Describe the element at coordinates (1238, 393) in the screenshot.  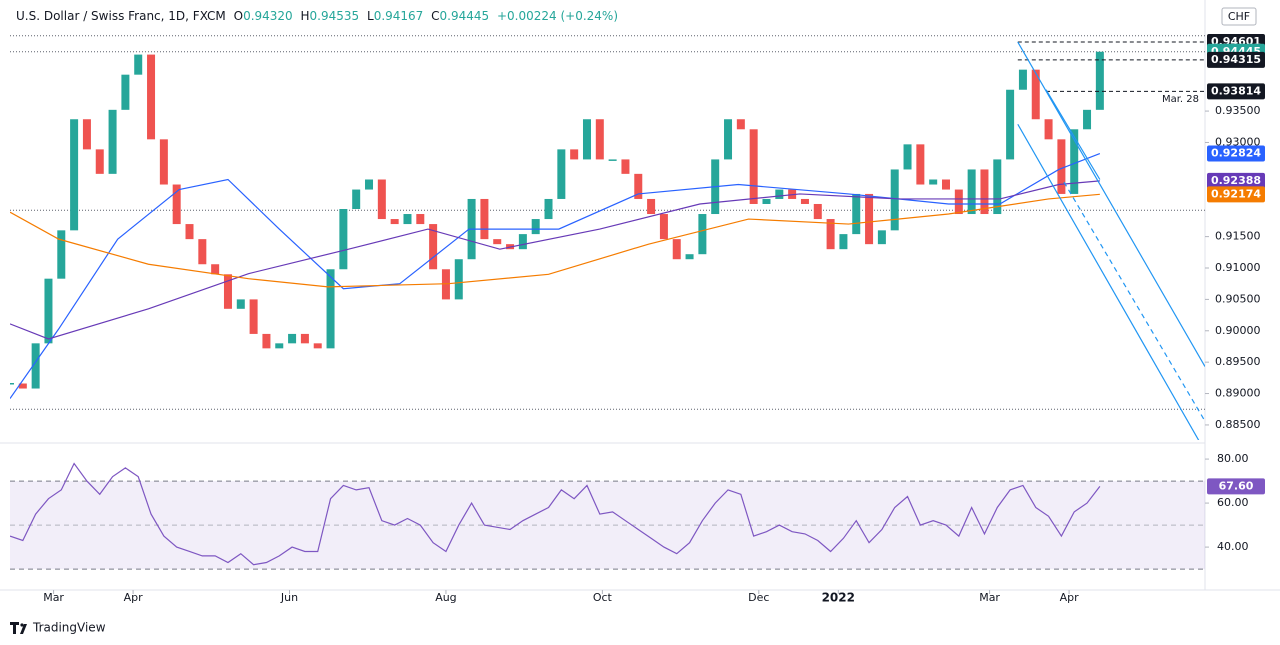
I see `y-tick-label: 0.89000` at that location.